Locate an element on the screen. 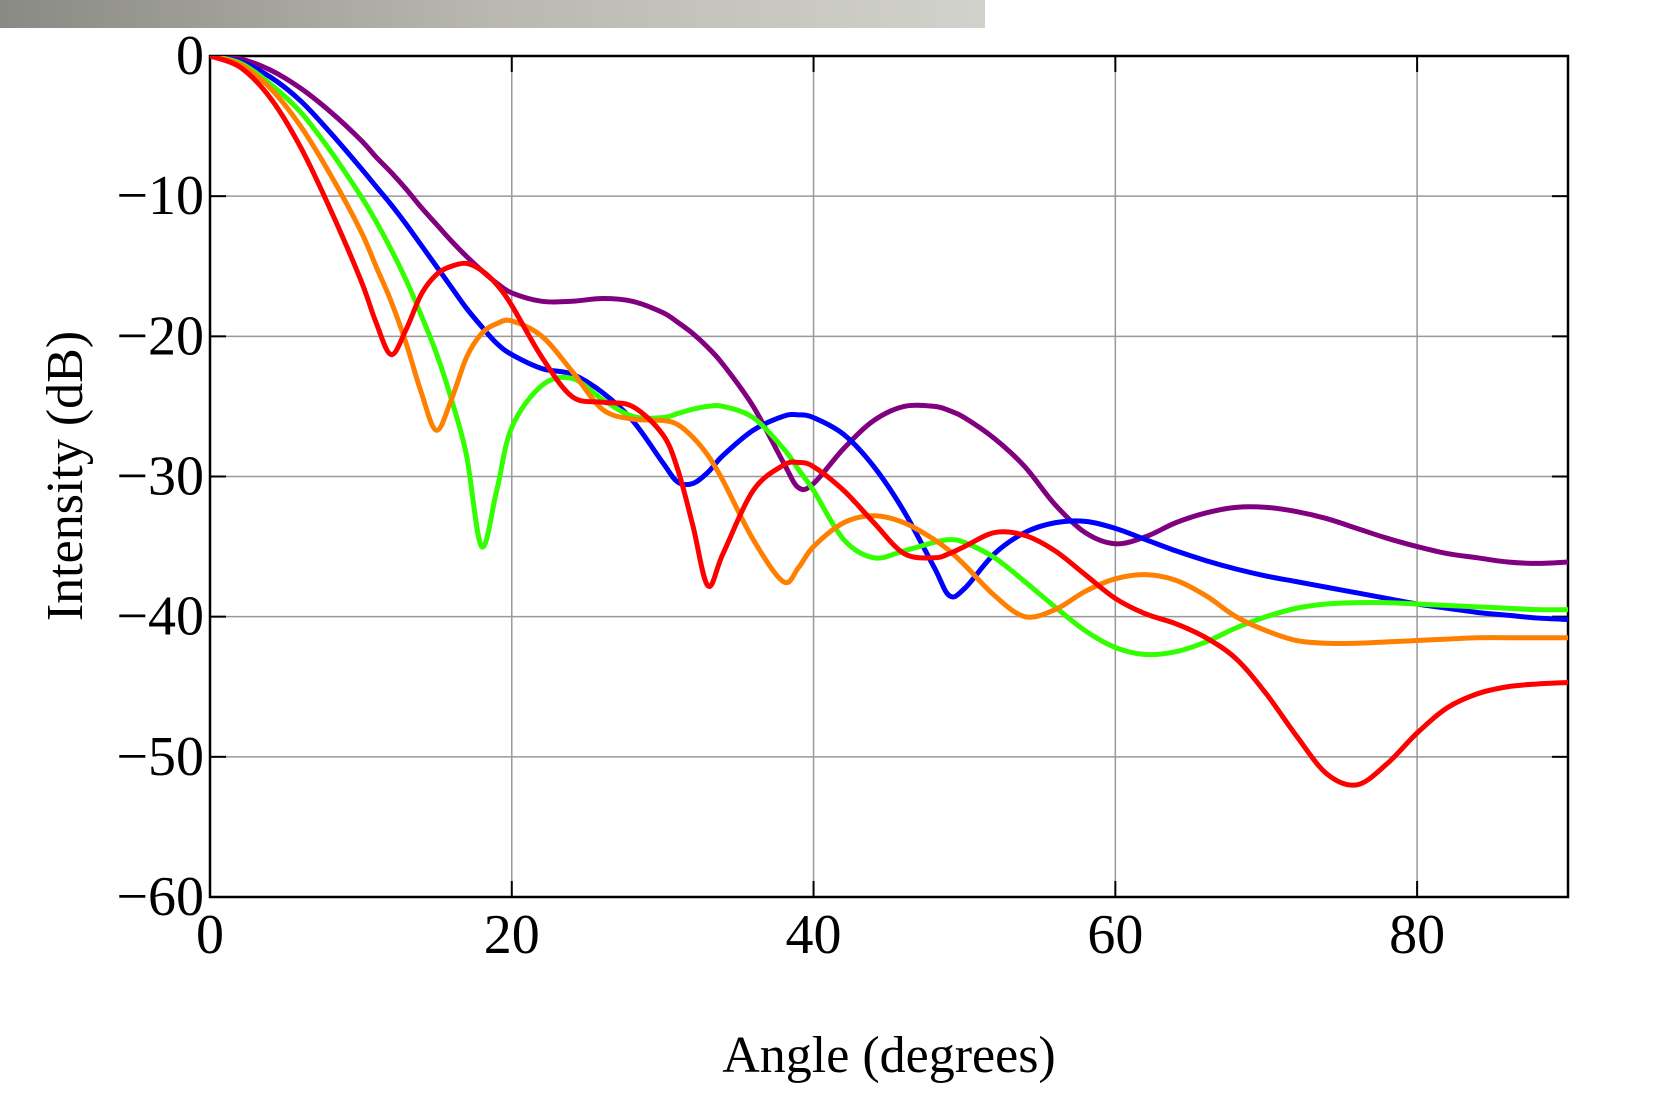 The height and width of the screenshot is (1093, 1665). y-tick-label: −30 is located at coordinates (160, 477).